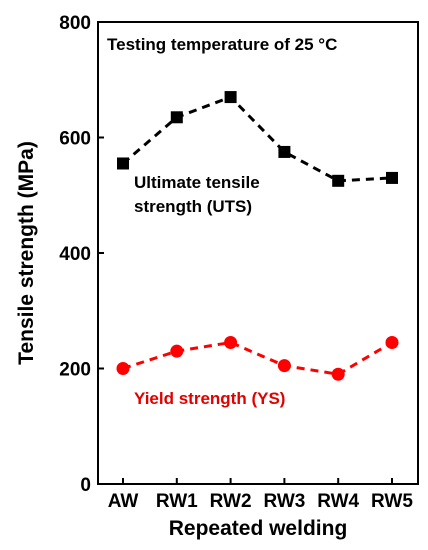 The height and width of the screenshot is (550, 428). What do you see at coordinates (338, 501) in the screenshot?
I see `x-tick-label: RW4` at bounding box center [338, 501].